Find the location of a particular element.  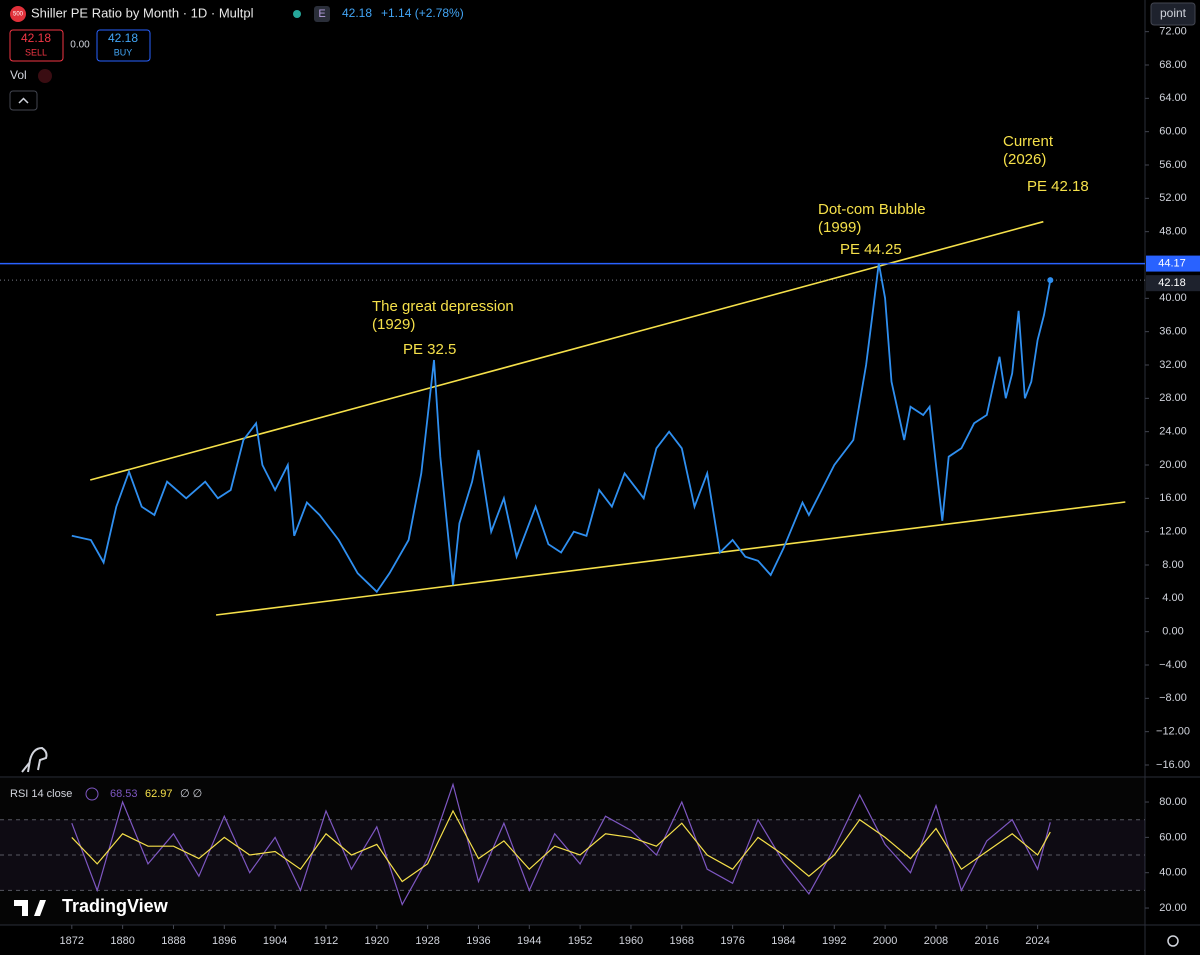

x-tick-label: 1888 is located at coordinates (173, 941).